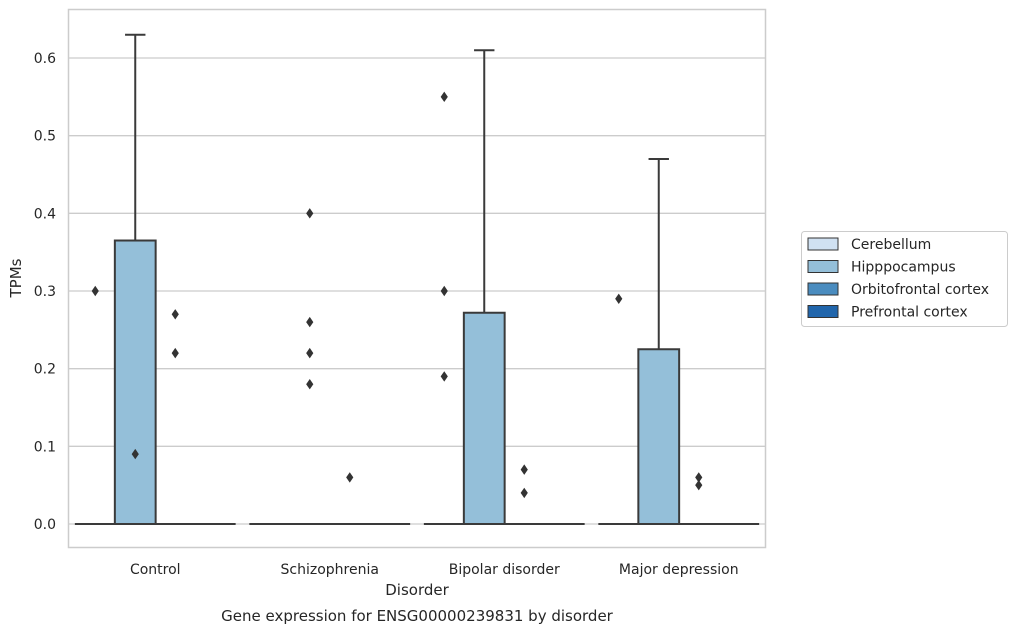 This screenshot has height=634, width=1018. Describe the element at coordinates (891, 245) in the screenshot. I see `legend-label: Cerebellum` at that location.